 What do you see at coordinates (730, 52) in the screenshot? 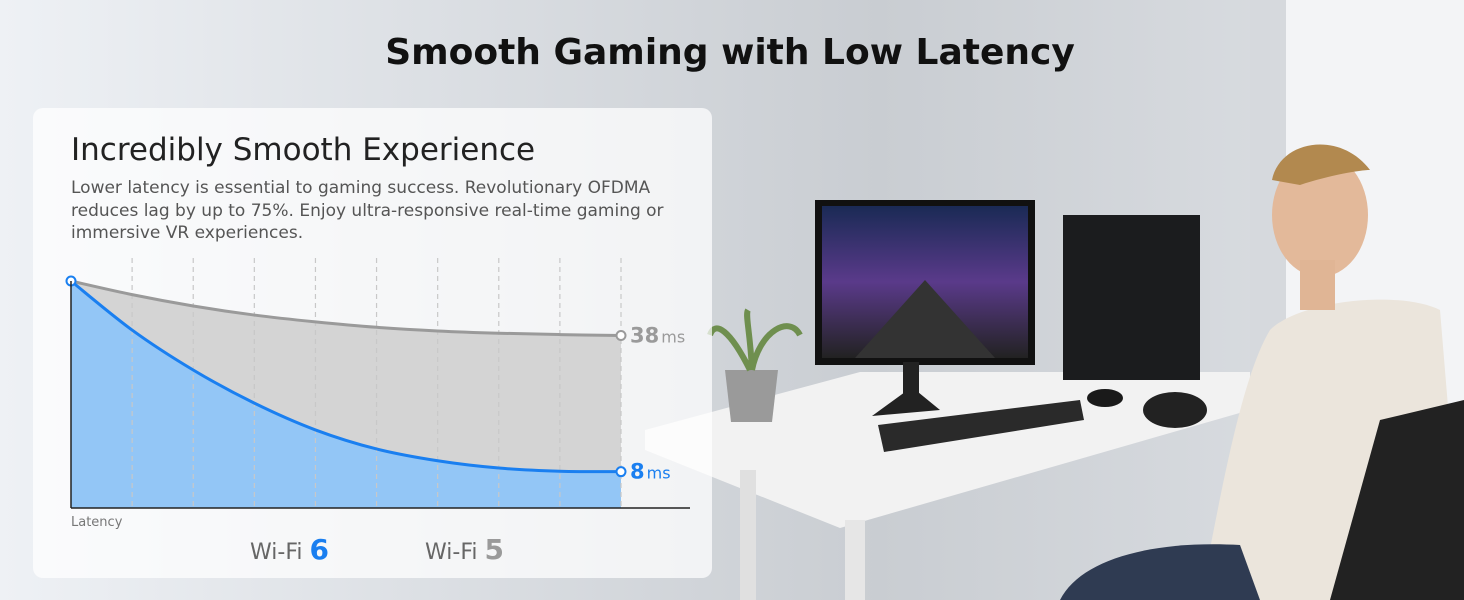
I see `page-title: Smooth Gaming with Low Latency` at bounding box center [730, 52].